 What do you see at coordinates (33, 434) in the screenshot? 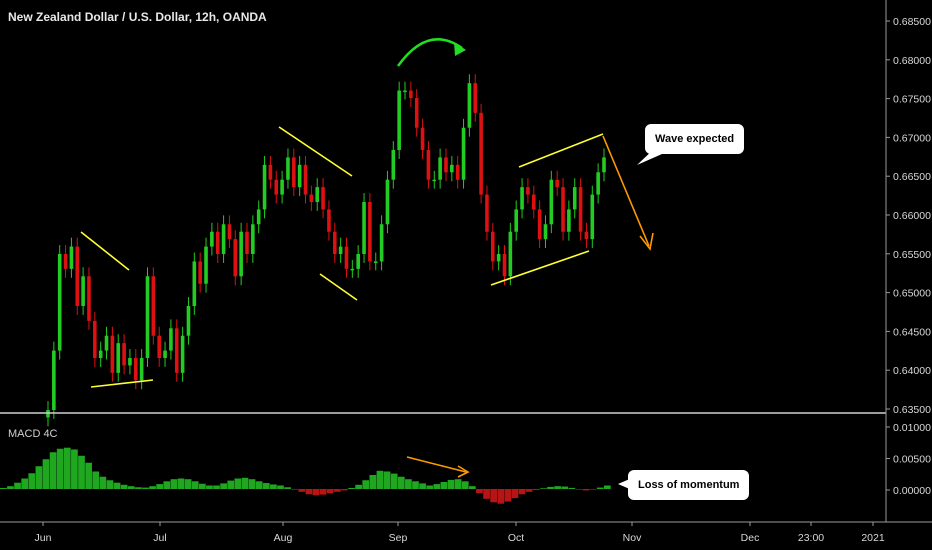
I see `indicator-label: MACD 4C` at bounding box center [33, 434].